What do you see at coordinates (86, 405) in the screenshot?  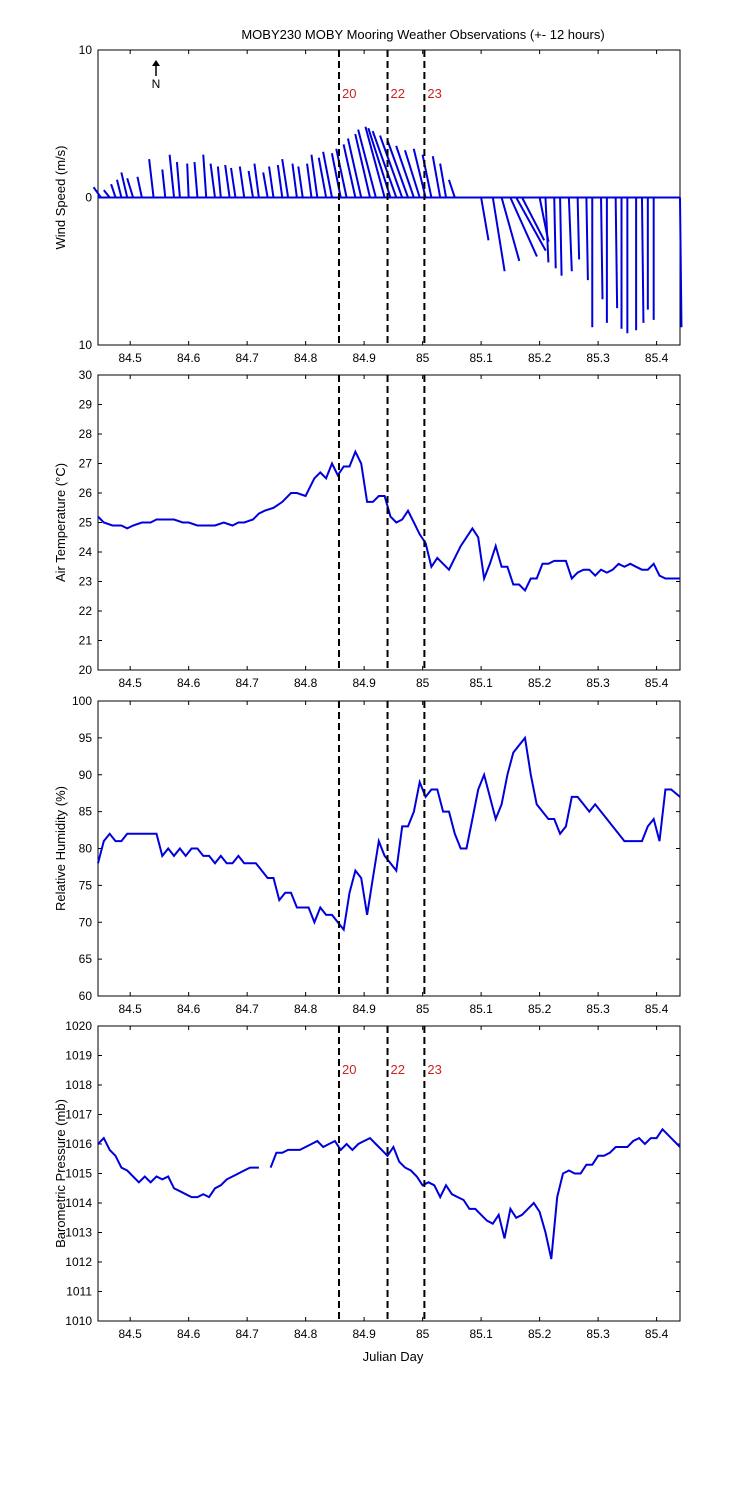 I see `y-tick-label: 29` at bounding box center [86, 405].